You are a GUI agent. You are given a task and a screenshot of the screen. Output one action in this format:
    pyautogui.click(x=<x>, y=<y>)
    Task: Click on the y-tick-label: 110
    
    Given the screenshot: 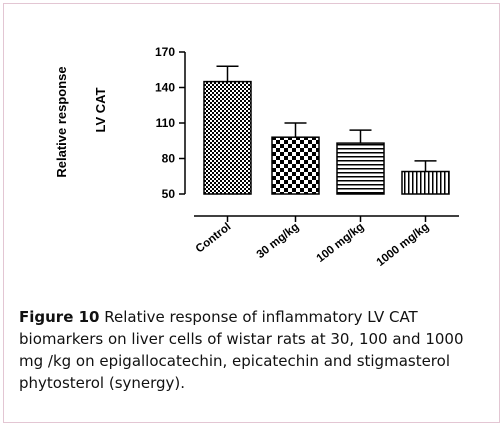 What is the action you would take?
    pyautogui.click(x=166, y=123)
    